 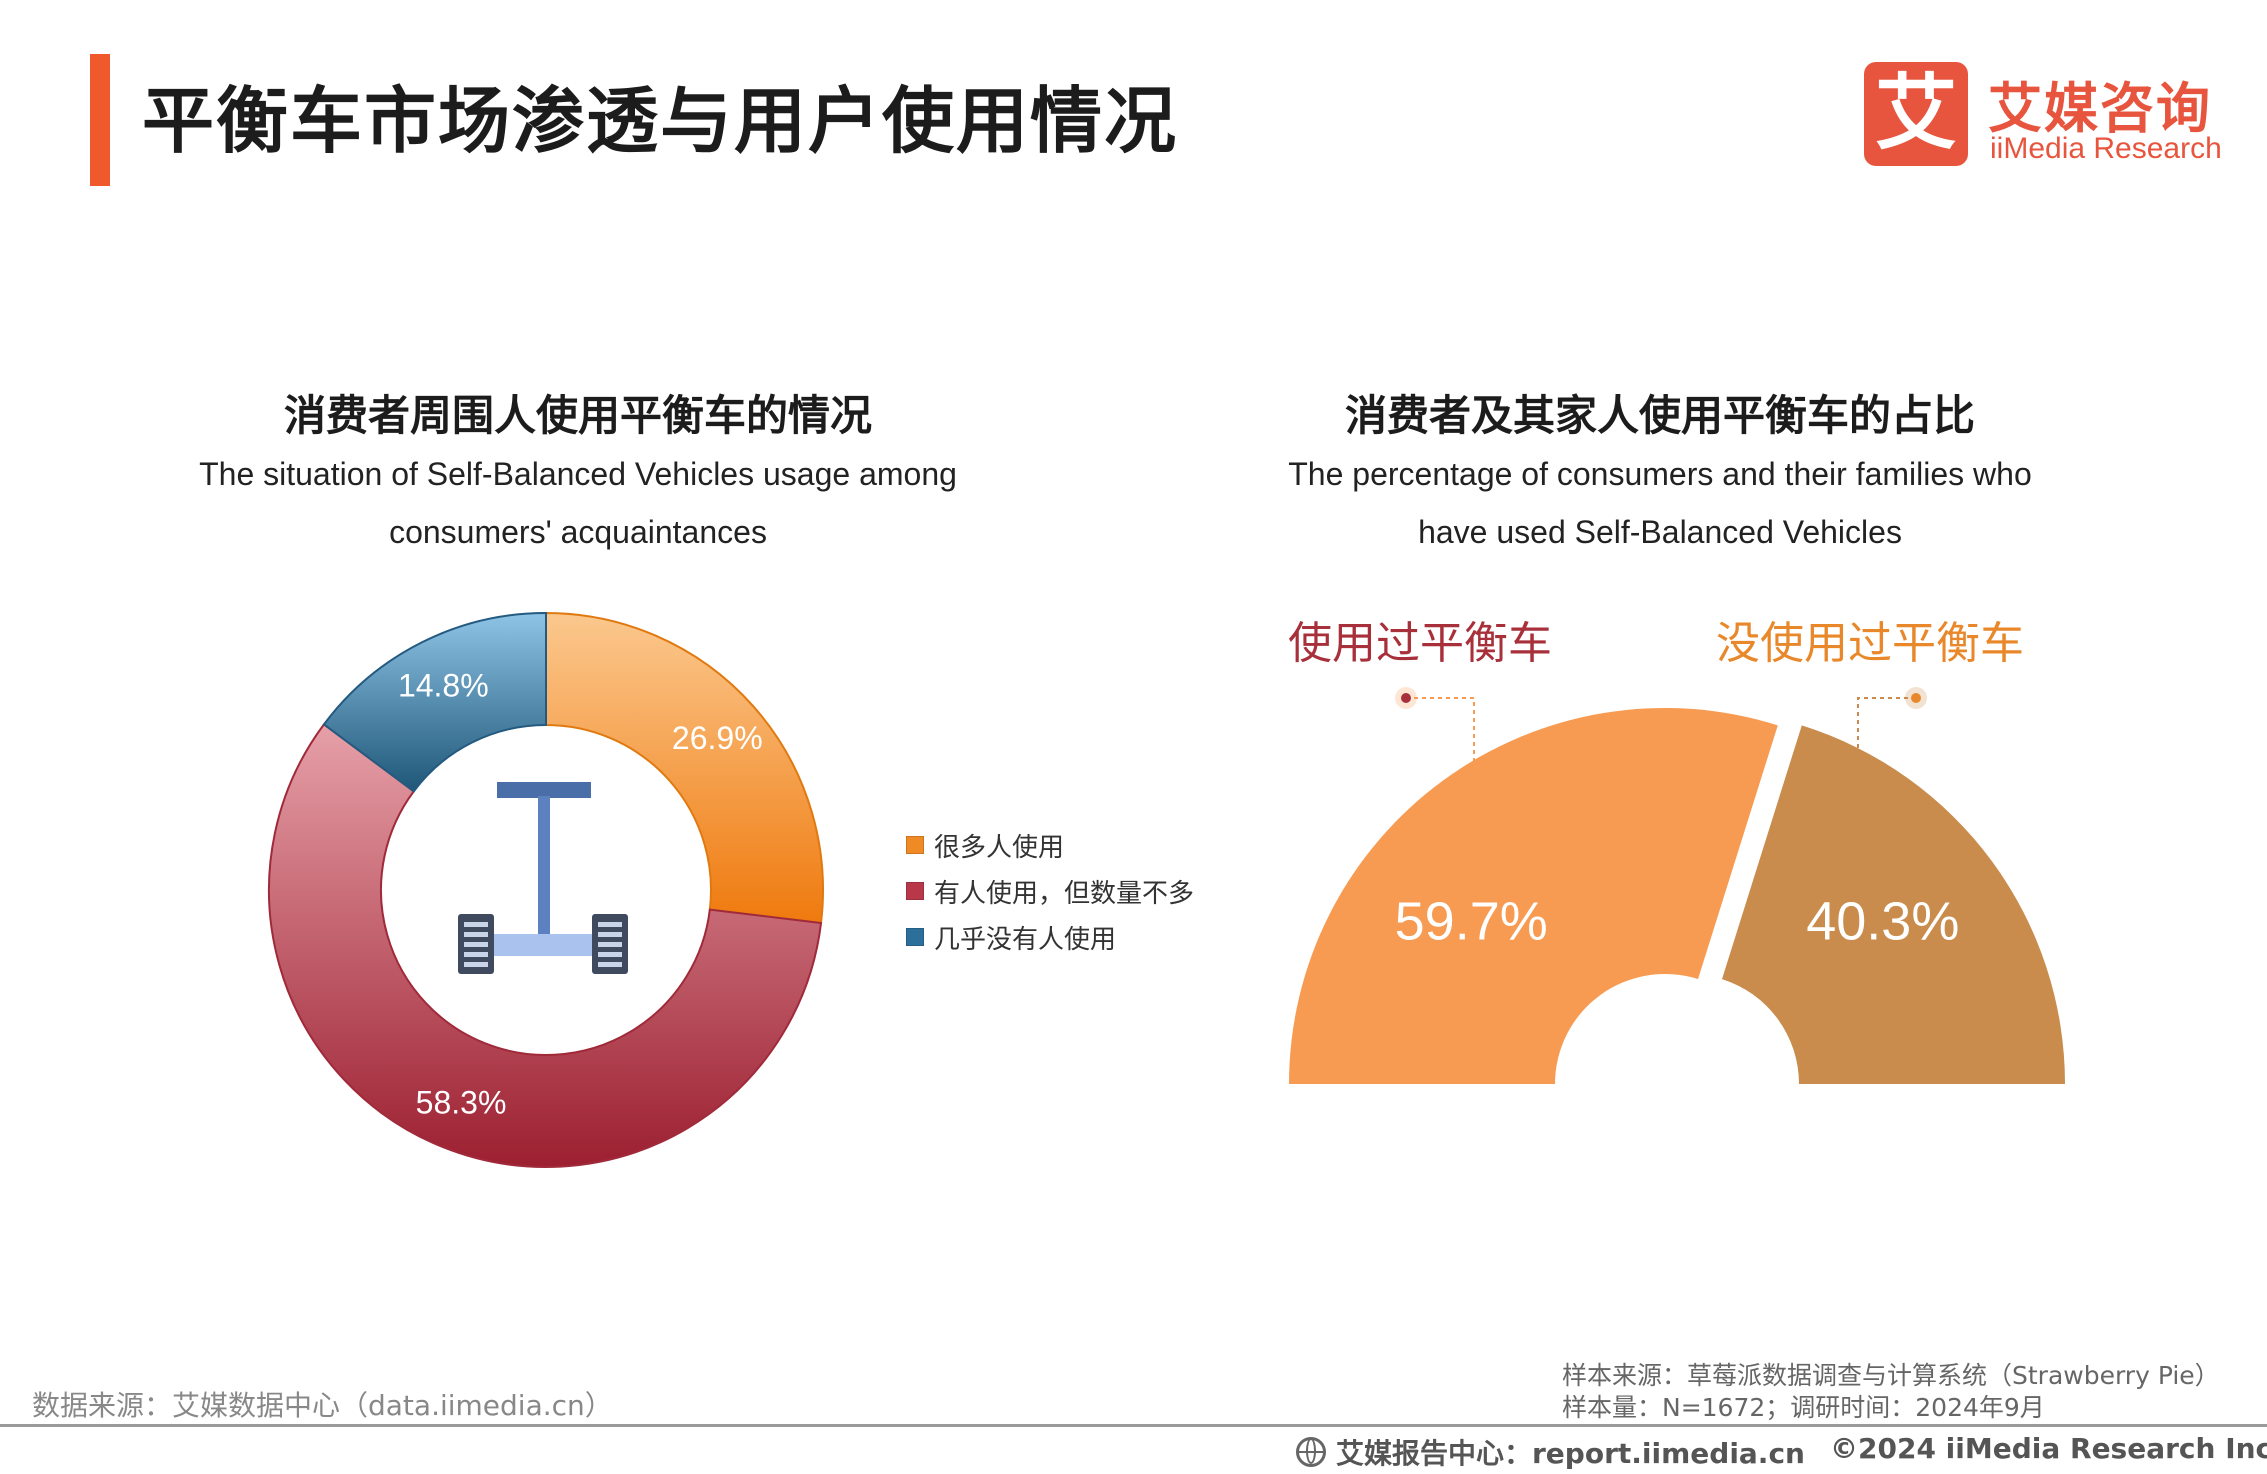 I want to click on legend-item: 有人使用，但数量不多, so click(x=1050, y=891).